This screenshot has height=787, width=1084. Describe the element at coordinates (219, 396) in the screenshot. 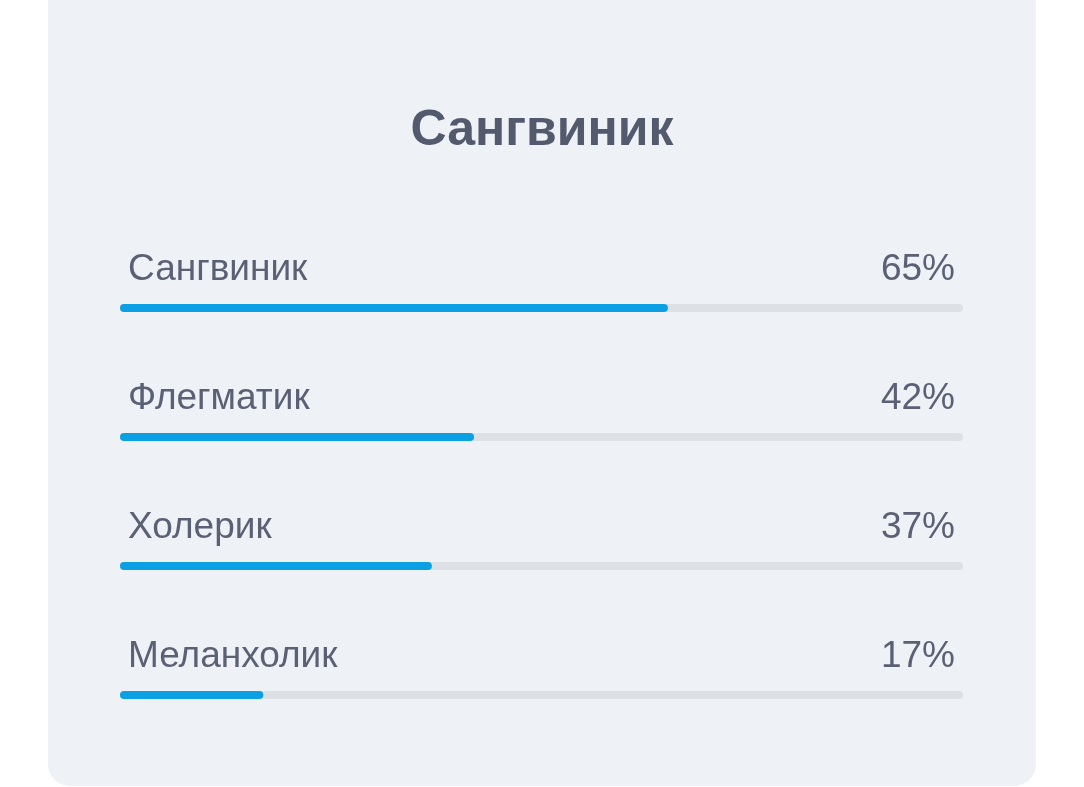

I see `y-tick-label: Флегматик` at that location.